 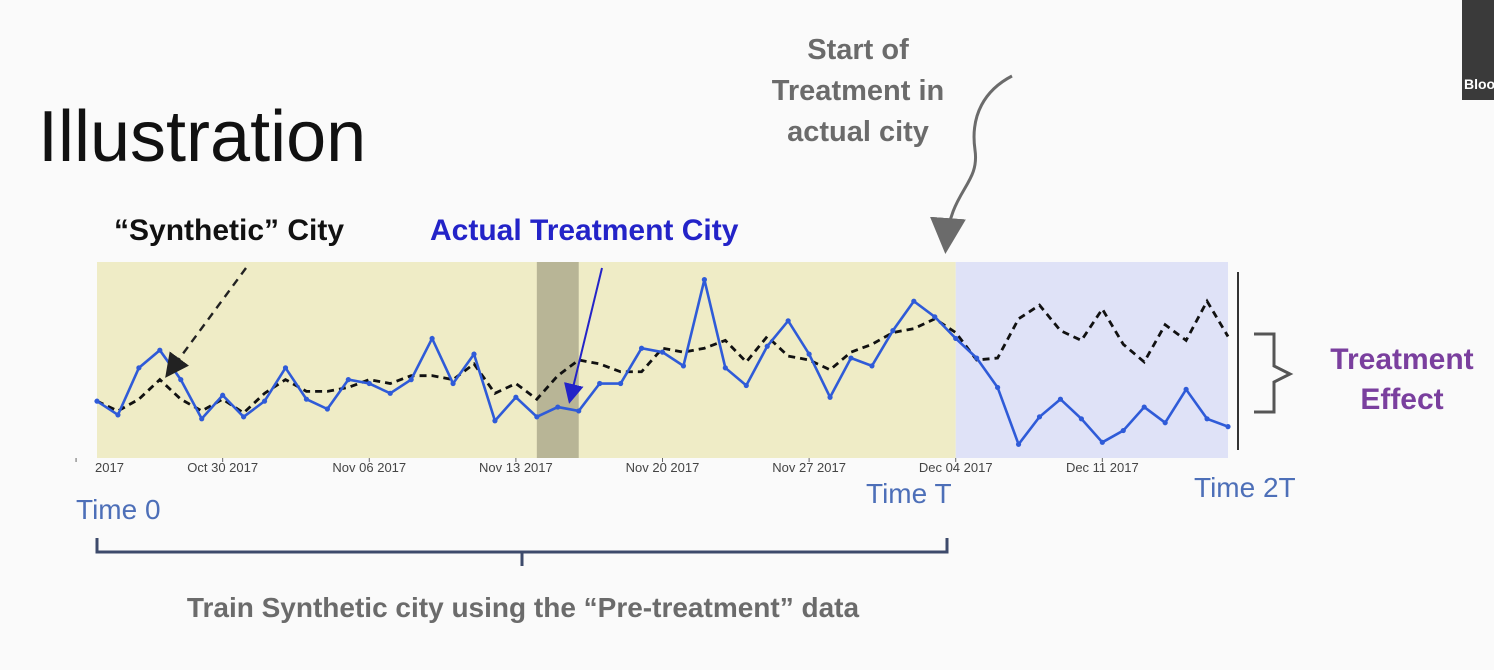 I want to click on webcam-name-label: Bloo, so click(x=1479, y=84).